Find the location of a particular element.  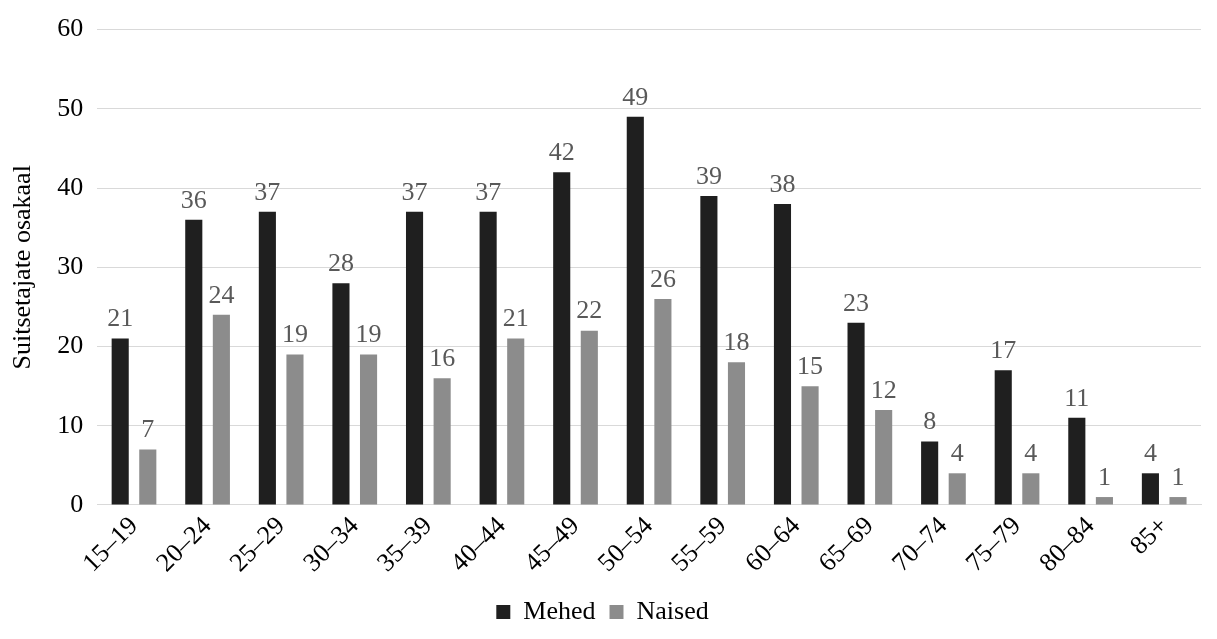

data-label: 36 is located at coordinates (193, 199).